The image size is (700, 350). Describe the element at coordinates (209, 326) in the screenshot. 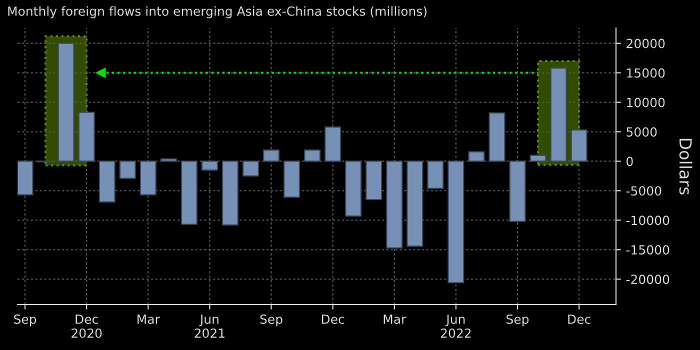

I see `x-tick-label: Jun 2021` at that location.